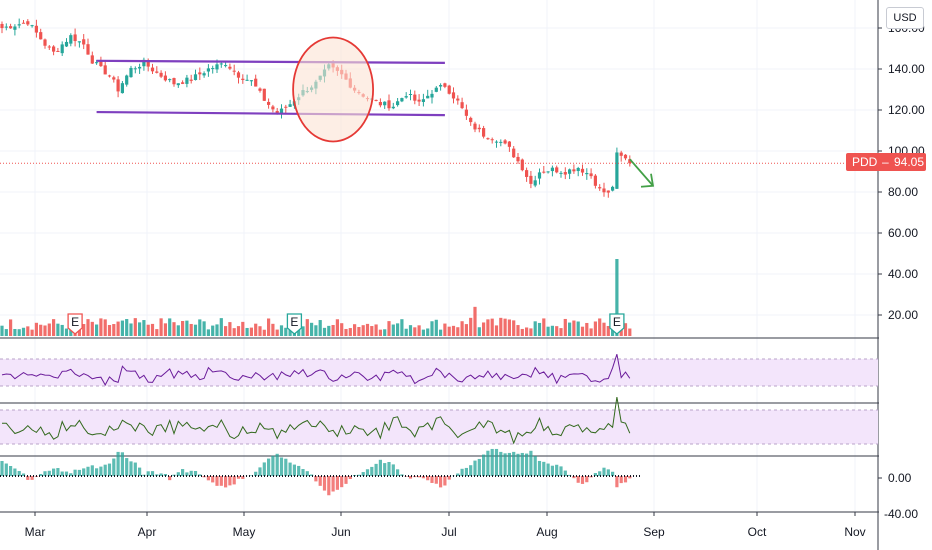  Describe the element at coordinates (75, 322) in the screenshot. I see `earnings-marker-label: E` at that location.